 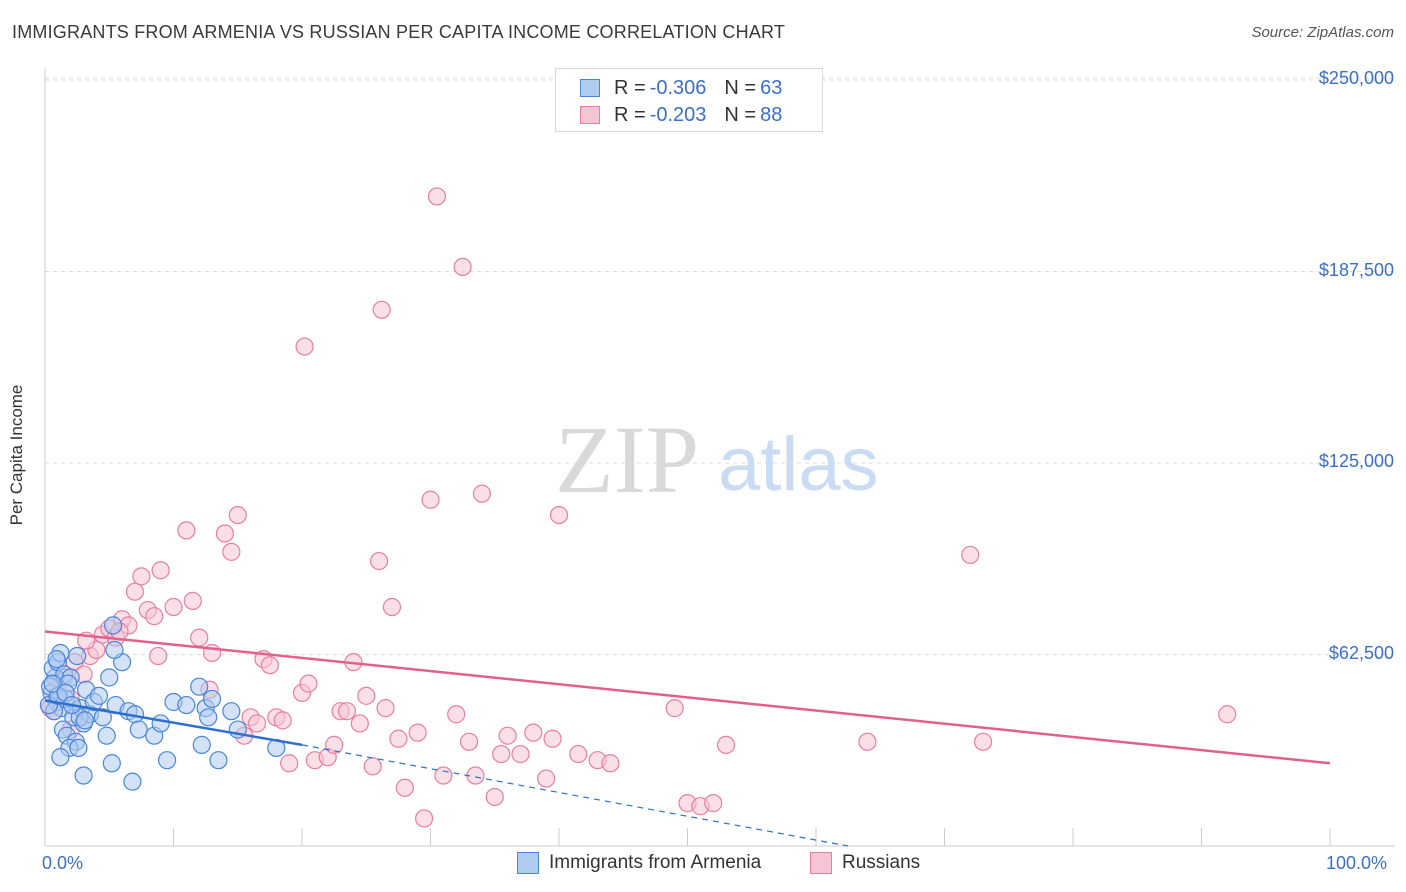 What do you see at coordinates (655, 862) in the screenshot?
I see `bottom-legend-label-armenia: Immigrants from Armenia` at bounding box center [655, 862].